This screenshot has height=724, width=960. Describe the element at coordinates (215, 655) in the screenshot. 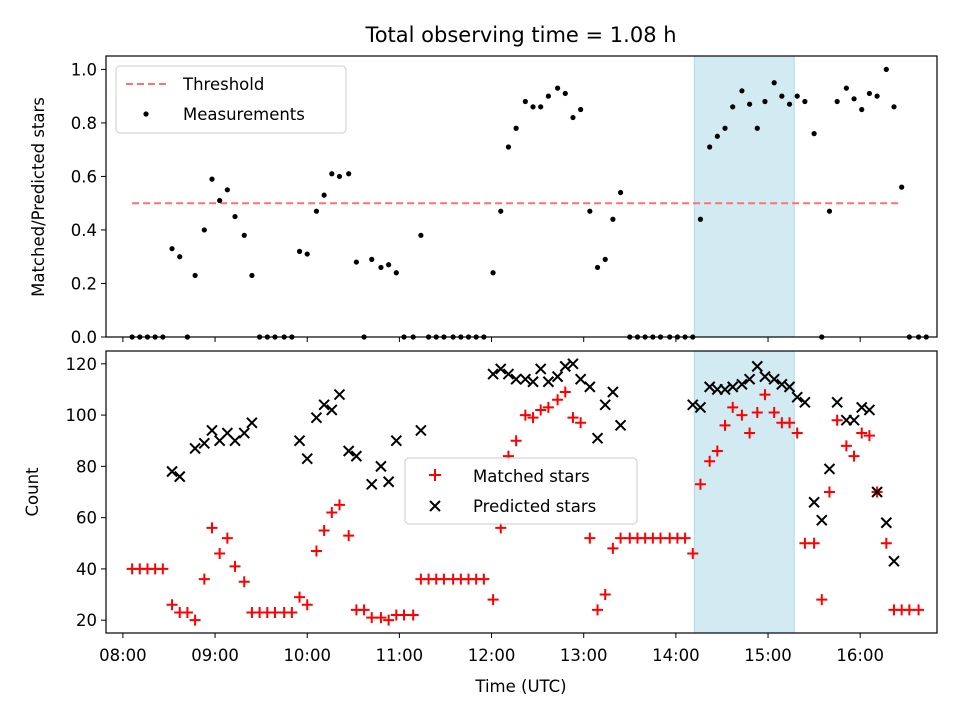

I see `x-tick-label: 09:00` at that location.